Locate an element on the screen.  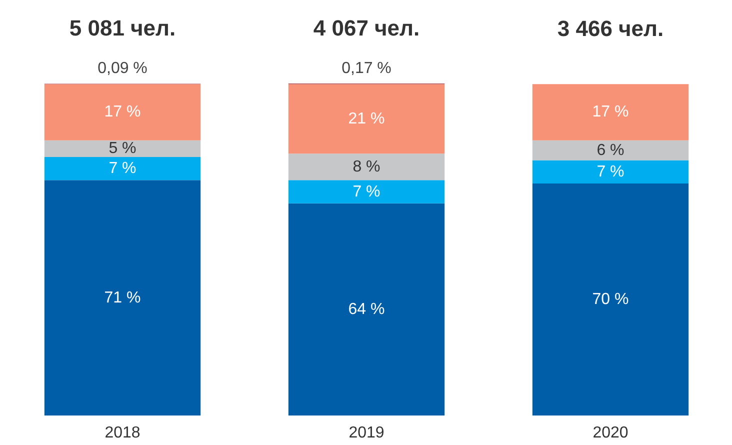
data-label: 5 % is located at coordinates (122, 149).